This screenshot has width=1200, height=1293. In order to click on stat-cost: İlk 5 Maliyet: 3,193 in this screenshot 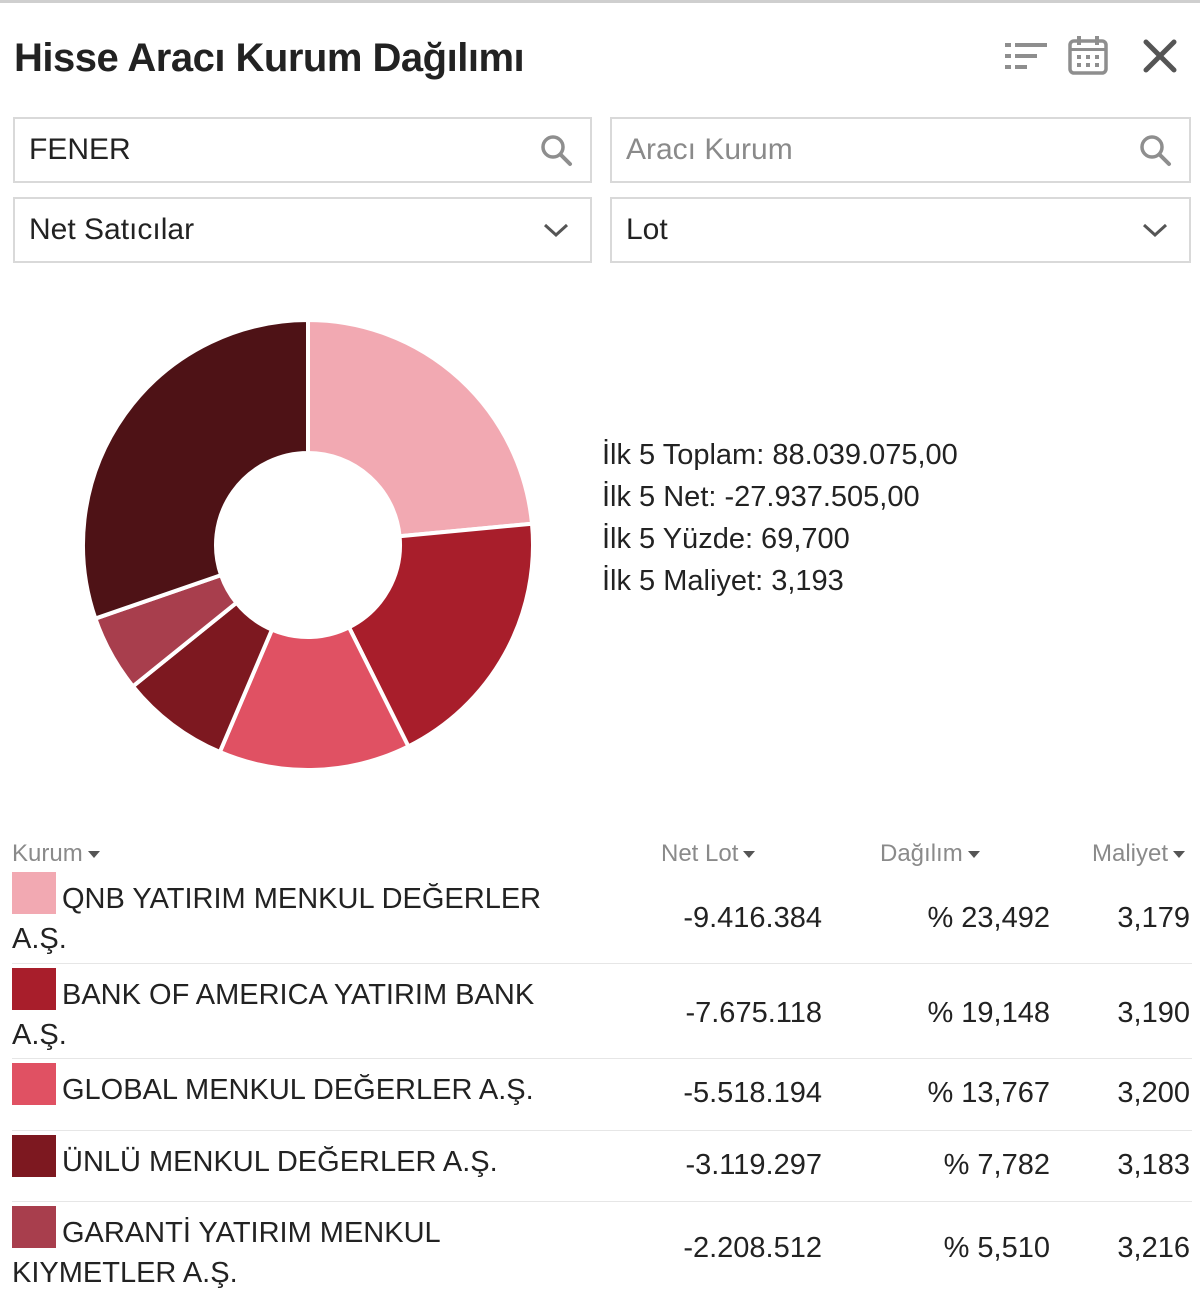, I will do `click(723, 581)`.